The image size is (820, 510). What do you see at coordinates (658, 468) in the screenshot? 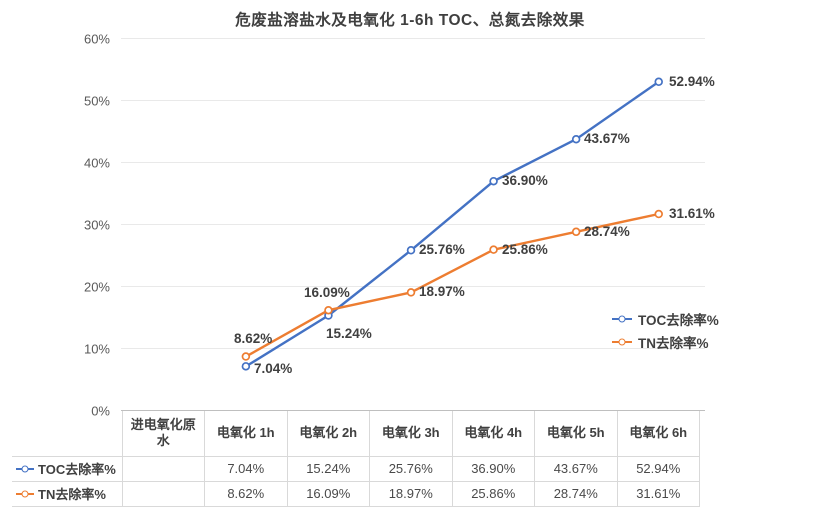
I see `table-value-cell: 52.94%` at bounding box center [658, 468].